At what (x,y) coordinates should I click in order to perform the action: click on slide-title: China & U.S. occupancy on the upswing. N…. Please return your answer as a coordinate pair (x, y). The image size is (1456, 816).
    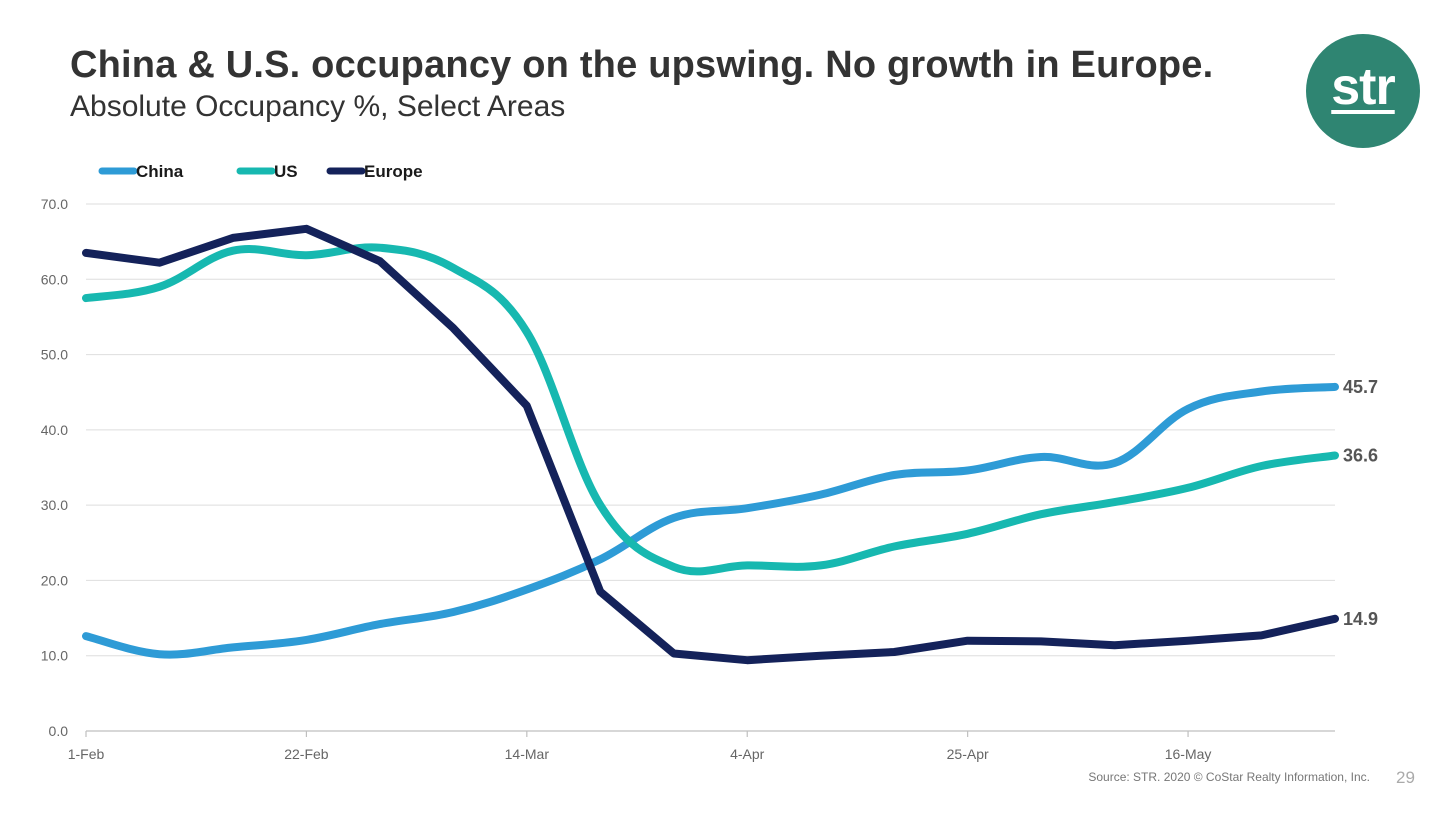
    Looking at the image, I should click on (642, 65).